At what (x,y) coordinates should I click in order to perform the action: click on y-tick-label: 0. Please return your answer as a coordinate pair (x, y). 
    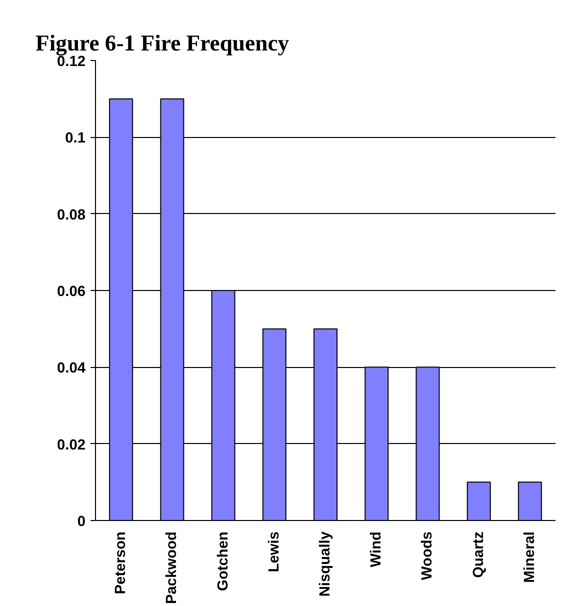
    Looking at the image, I should click on (81, 522).